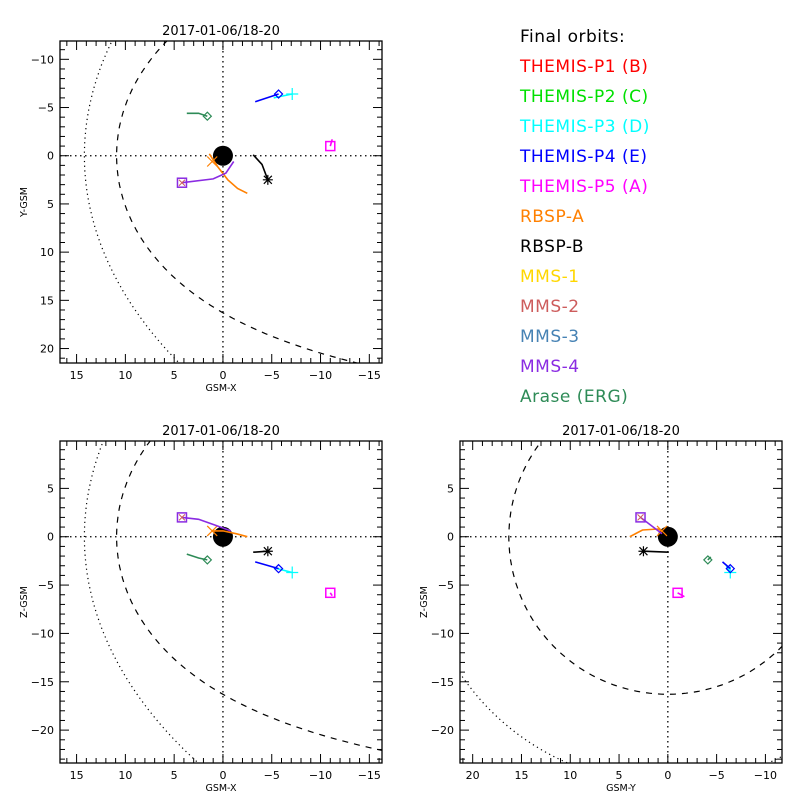 Image resolution: width=800 pixels, height=800 pixels. Describe the element at coordinates (24, 202) in the screenshot. I see `y-axis-label: Y-GSM` at that location.